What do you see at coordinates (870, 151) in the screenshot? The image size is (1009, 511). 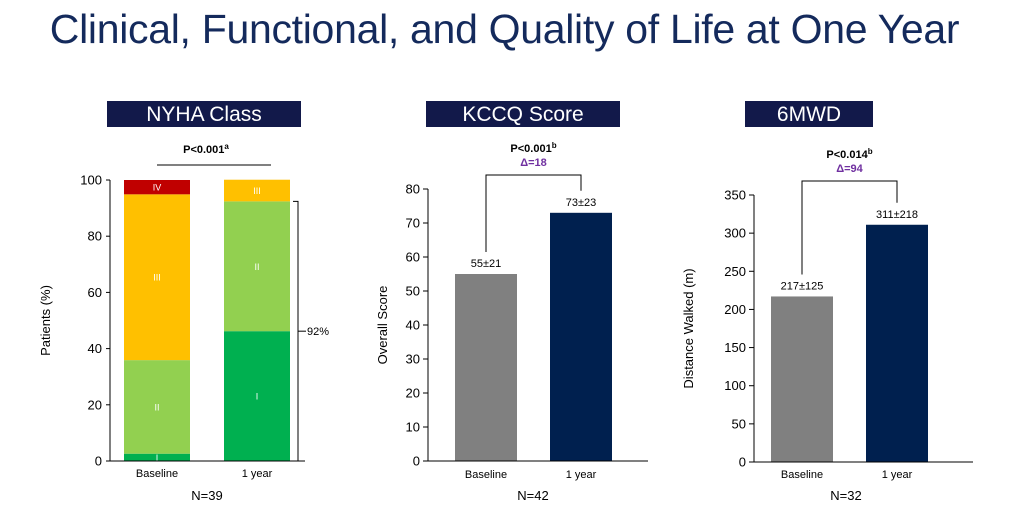 I see `6mwd-pvalue-superscript: b` at bounding box center [870, 151].